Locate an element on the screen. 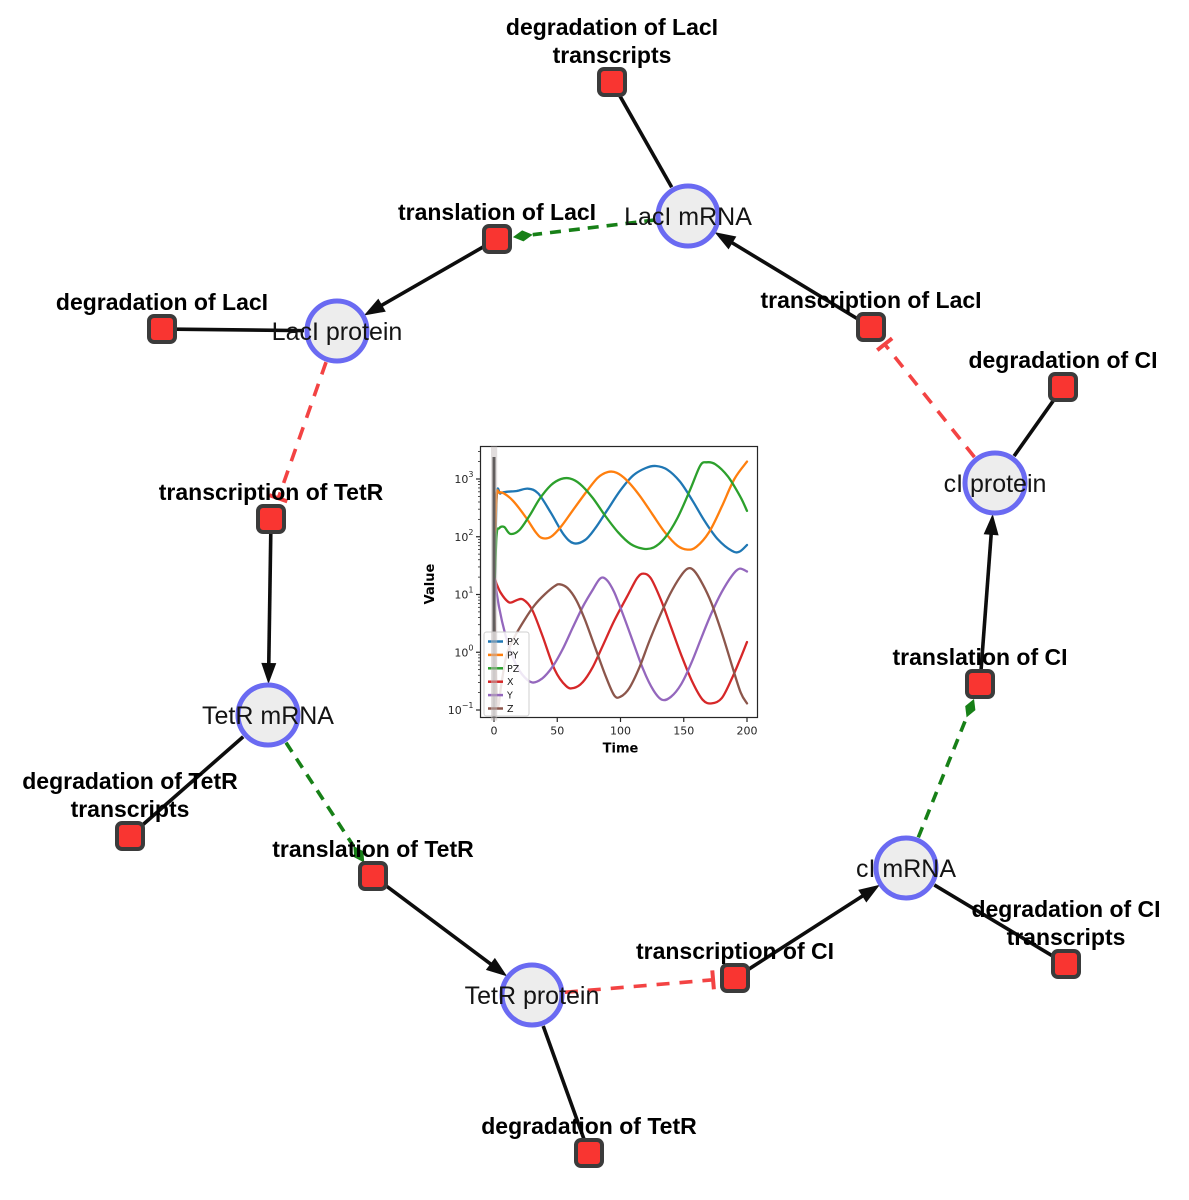  event-line-band is located at coordinates (494, 583).